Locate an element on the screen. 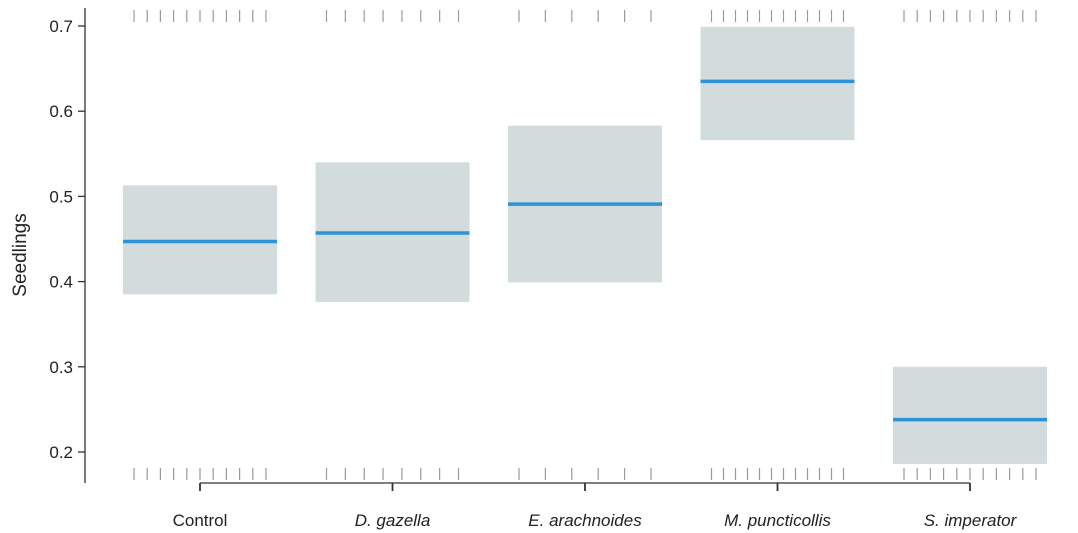 This screenshot has height=533, width=1078. x-tick-label: M. puncticollis is located at coordinates (777, 520).